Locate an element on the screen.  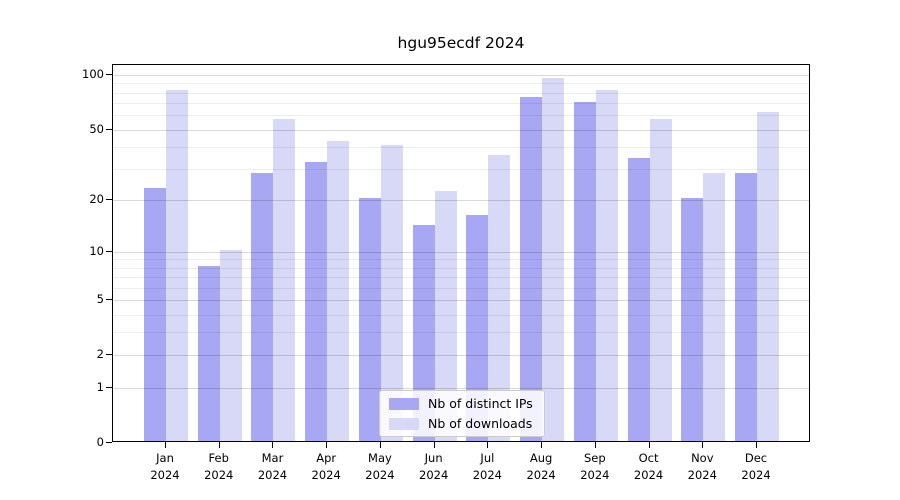
x-tick-label: Feb 2024 is located at coordinates (219, 466).